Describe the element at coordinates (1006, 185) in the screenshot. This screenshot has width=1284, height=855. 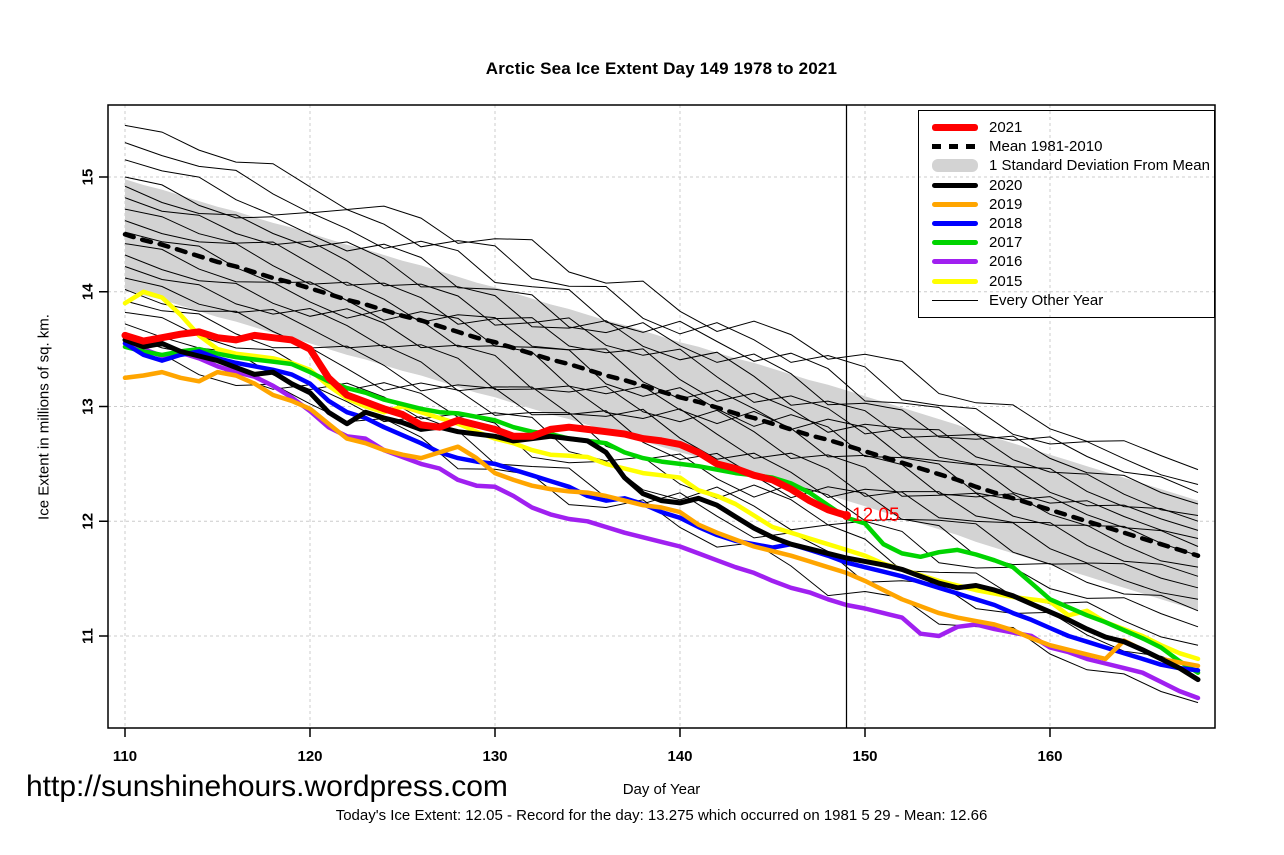
I see `legend-label: 2020` at that location.